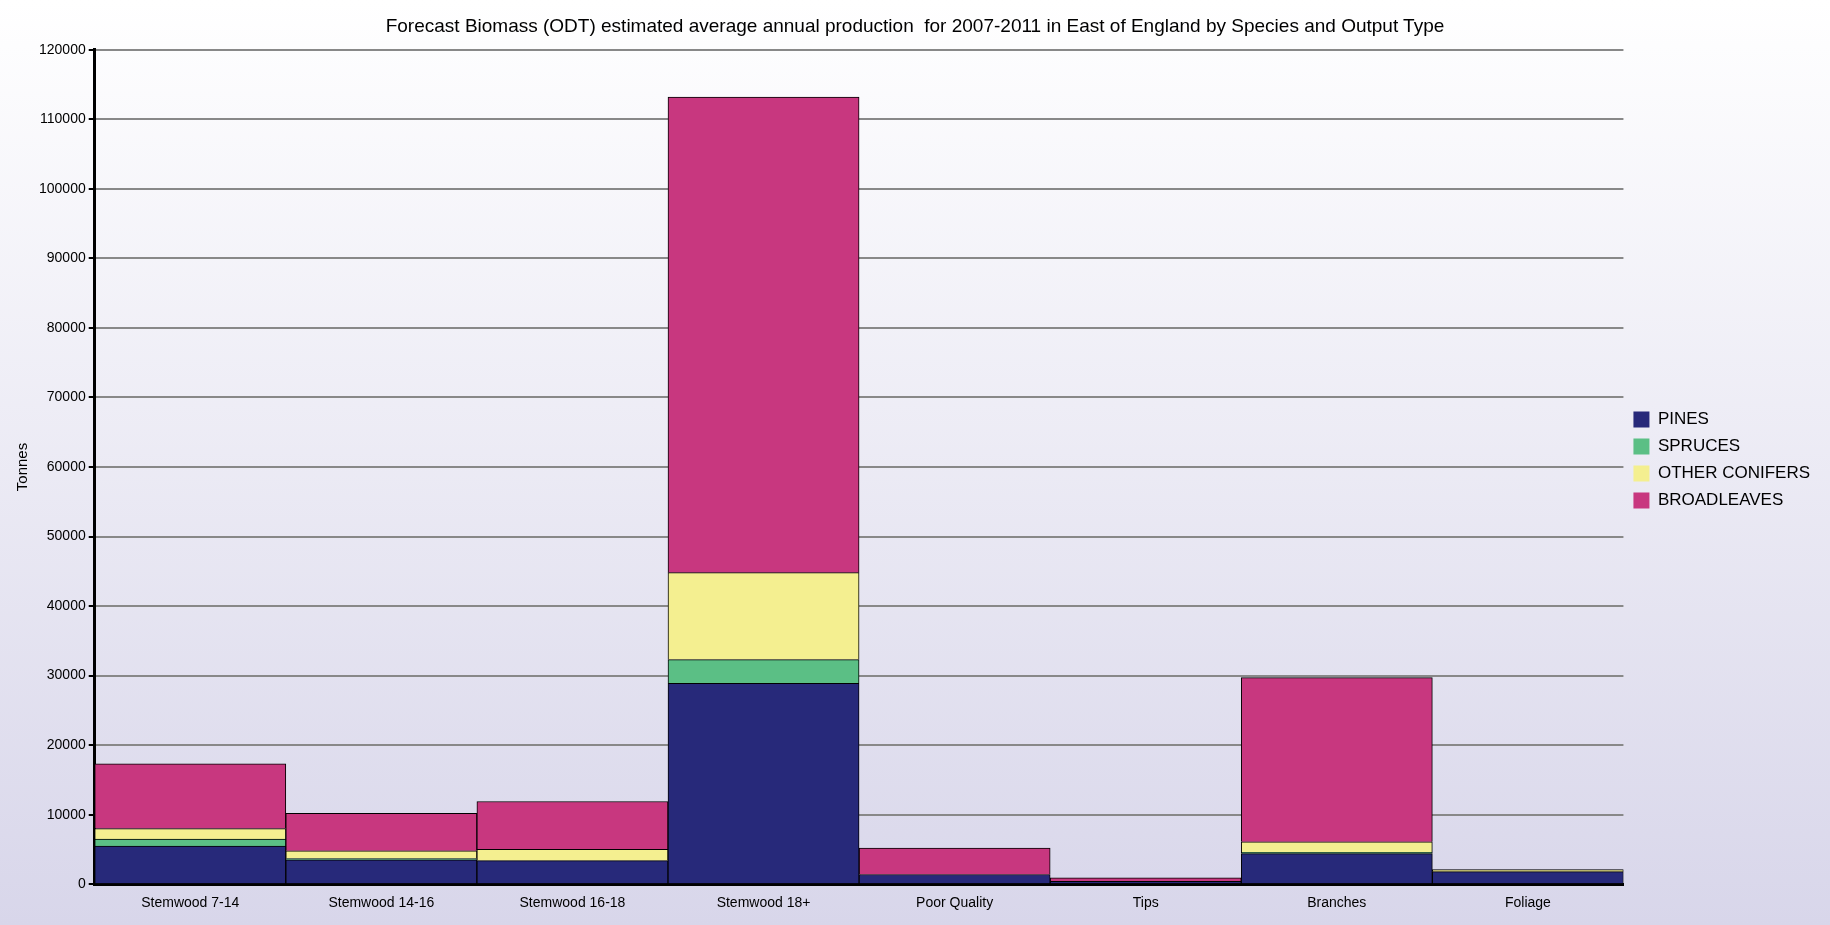 This screenshot has height=925, width=1830. What do you see at coordinates (1699, 446) in the screenshot?
I see `legend-label: SPRUCES` at bounding box center [1699, 446].